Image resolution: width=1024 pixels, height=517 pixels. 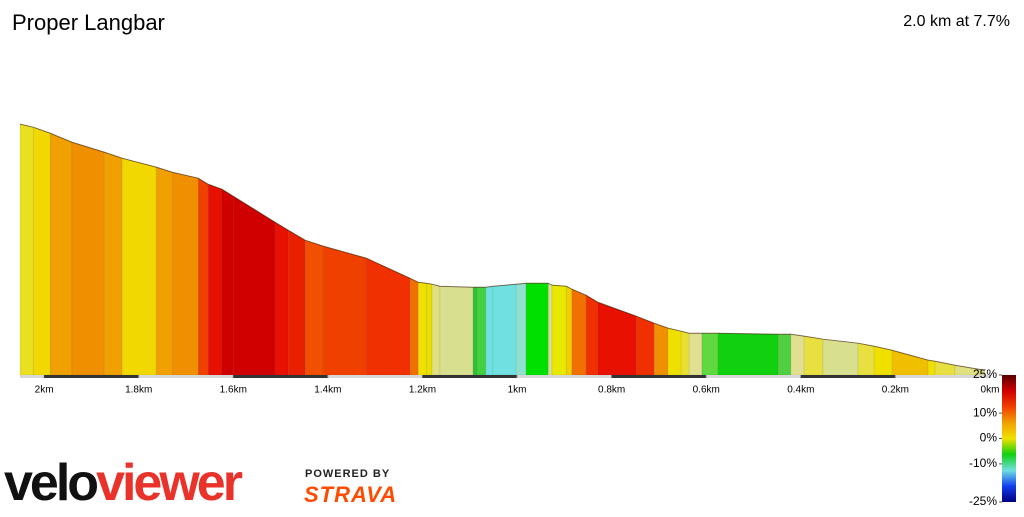 What do you see at coordinates (990, 390) in the screenshot?
I see `x-tick-label: 0km` at bounding box center [990, 390].